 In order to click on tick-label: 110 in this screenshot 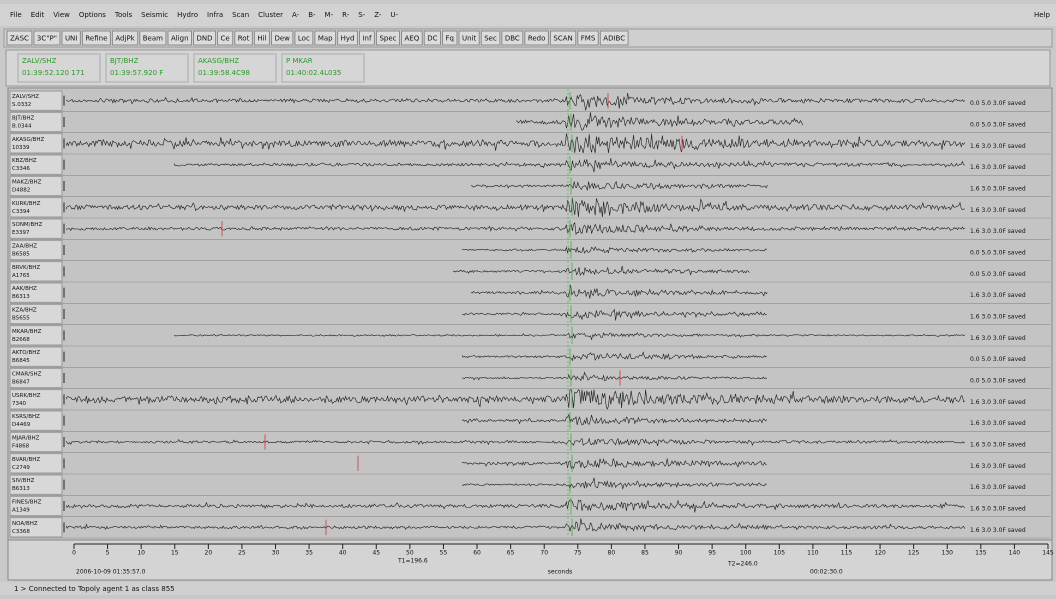, I will do `click(813, 553)`.